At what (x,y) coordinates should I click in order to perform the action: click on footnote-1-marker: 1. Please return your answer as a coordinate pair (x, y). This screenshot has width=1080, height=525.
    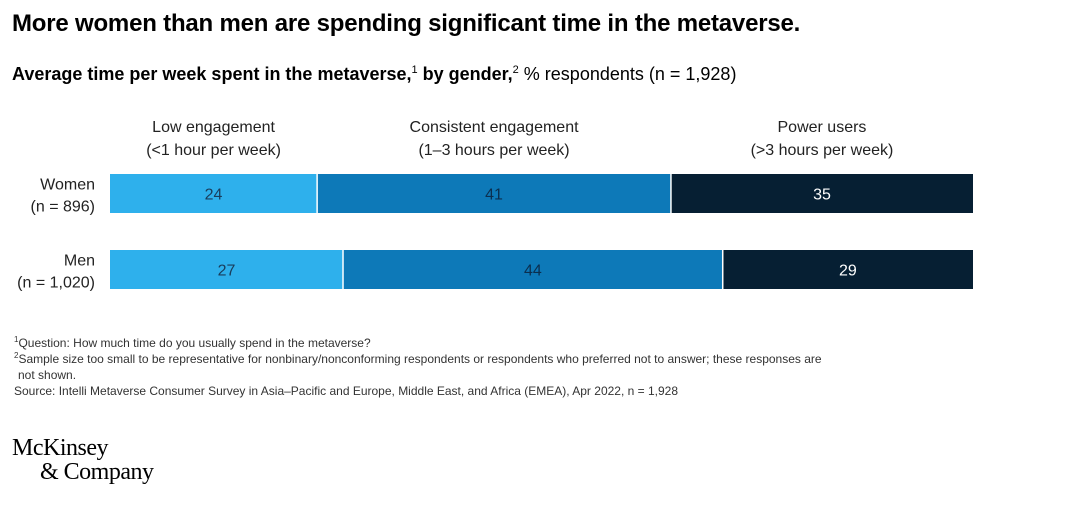
    Looking at the image, I should click on (16, 339).